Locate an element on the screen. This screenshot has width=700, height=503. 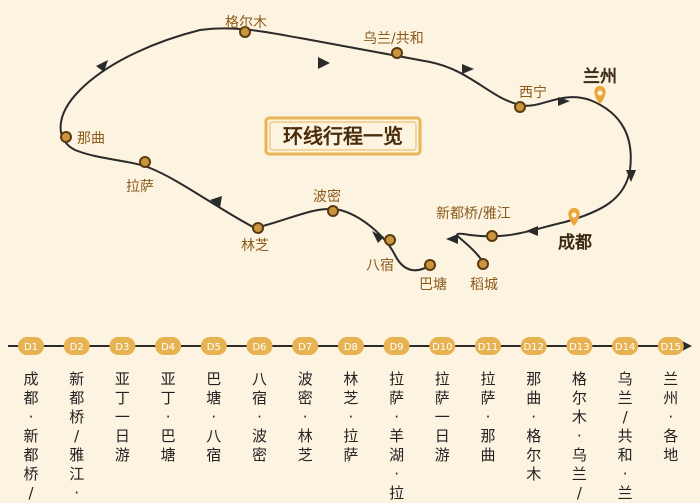
chengdu-label: 成都 is located at coordinates (575, 242).